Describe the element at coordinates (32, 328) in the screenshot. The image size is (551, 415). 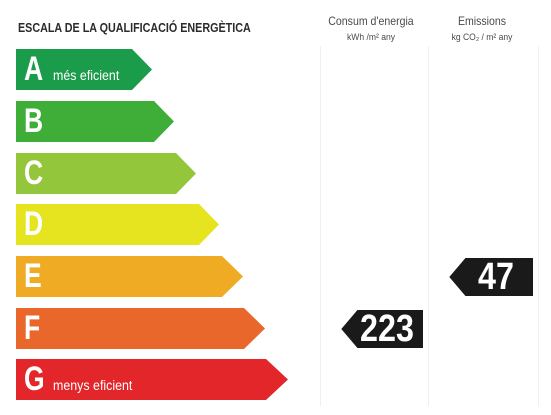
I see `rating-letter: F` at that location.